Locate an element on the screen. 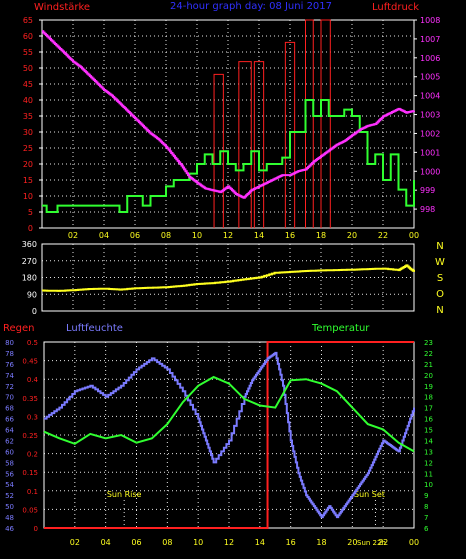 Image resolution: width=466 pixels, height=559 pixels. hour-tick-label: 16 is located at coordinates (290, 235).